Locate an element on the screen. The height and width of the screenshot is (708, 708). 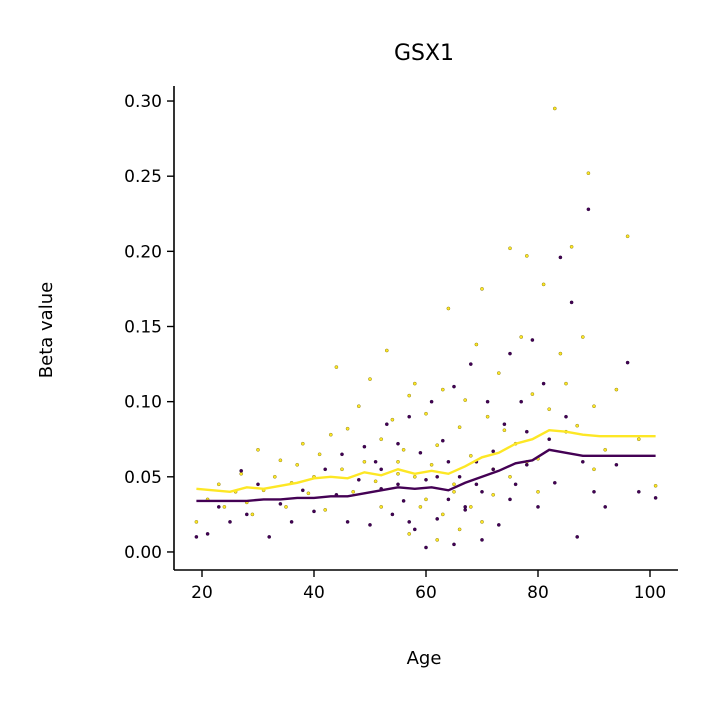
chart-title: GSX1 is located at coordinates (424, 53).